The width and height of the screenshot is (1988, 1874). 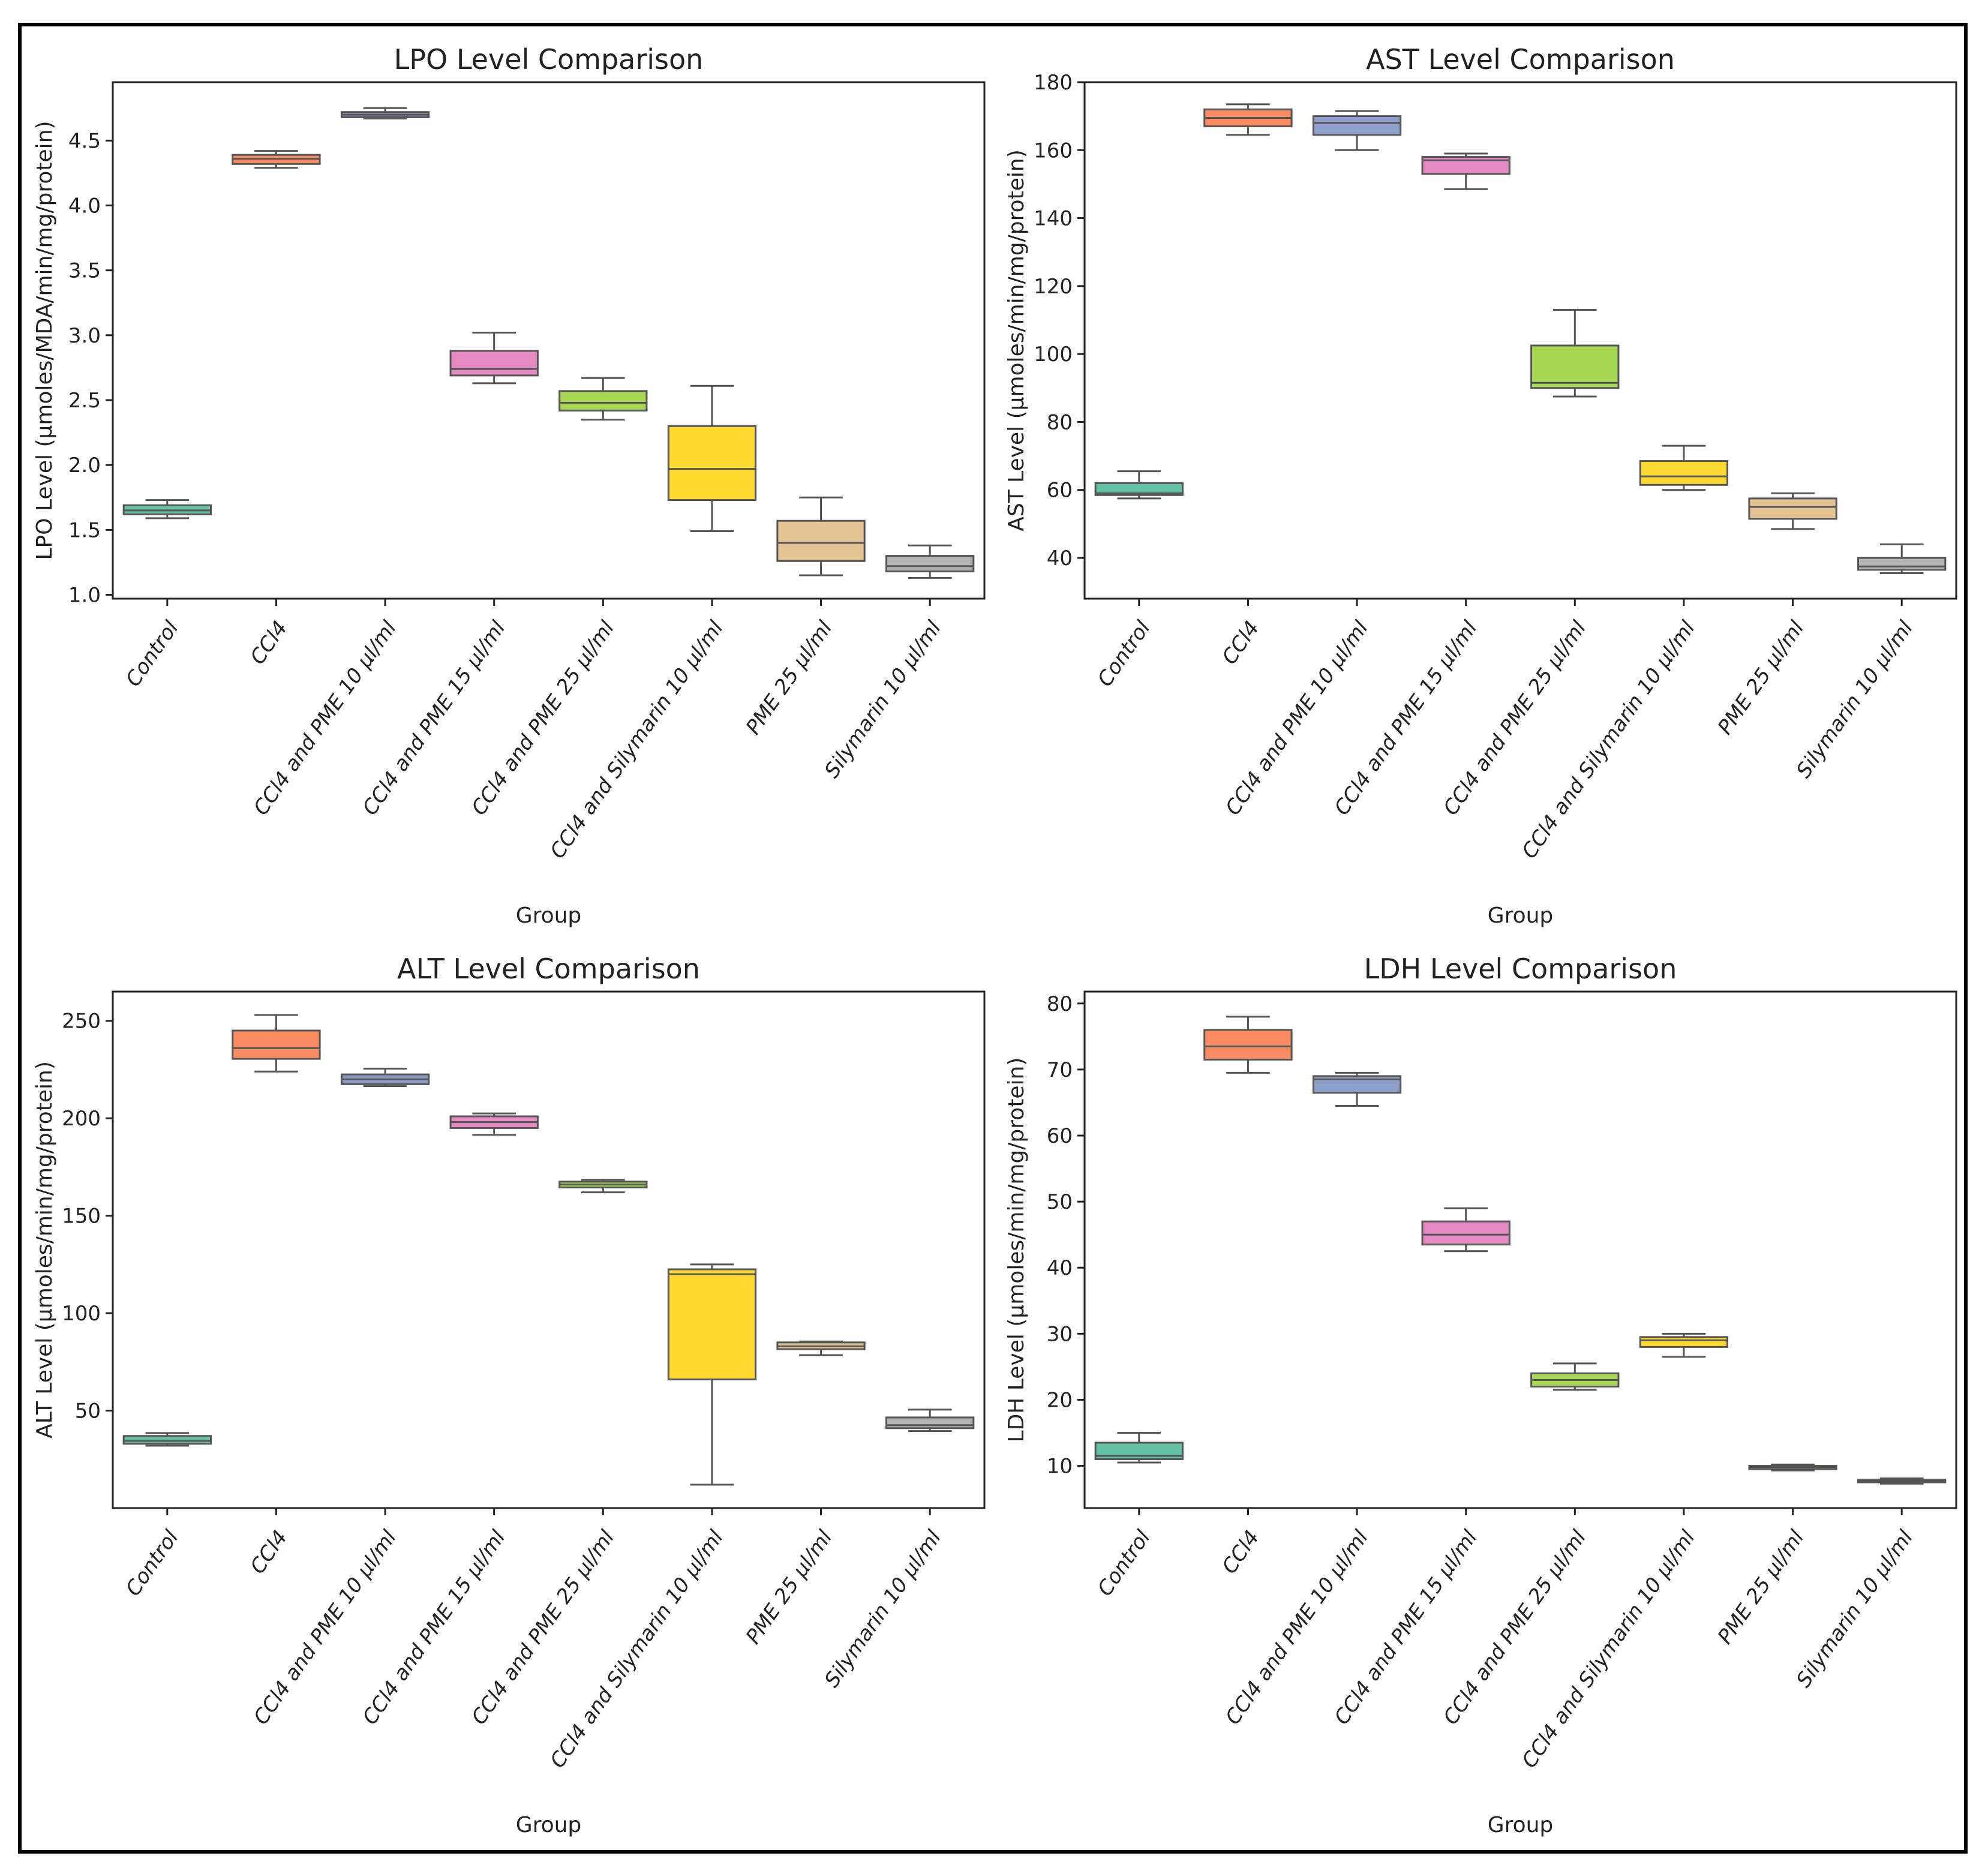 I want to click on y-tick-label: 150, so click(x=81, y=1217).